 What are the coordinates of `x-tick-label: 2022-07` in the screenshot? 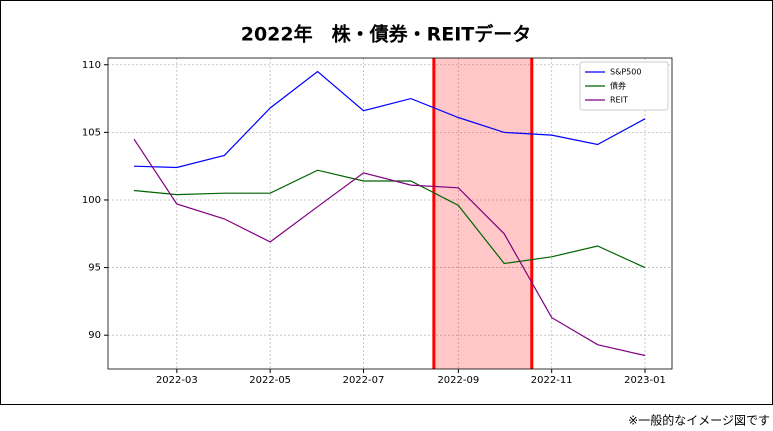 It's located at (364, 380).